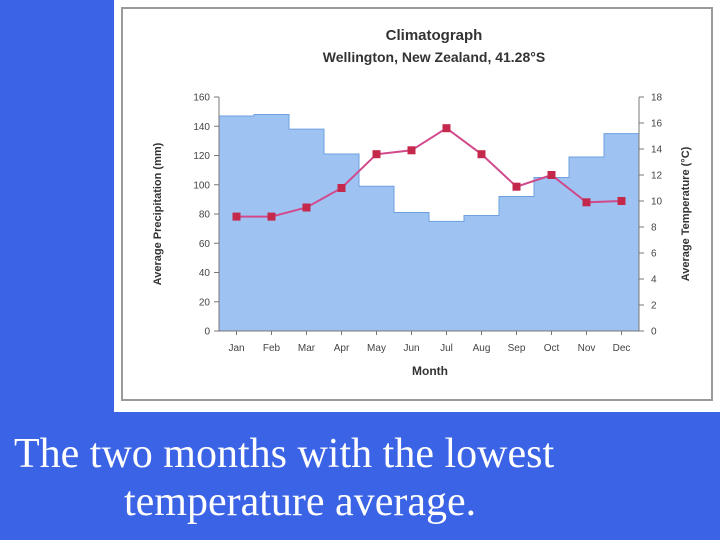 This screenshot has width=720, height=540. I want to click on precip-bar-jan, so click(237, 223).